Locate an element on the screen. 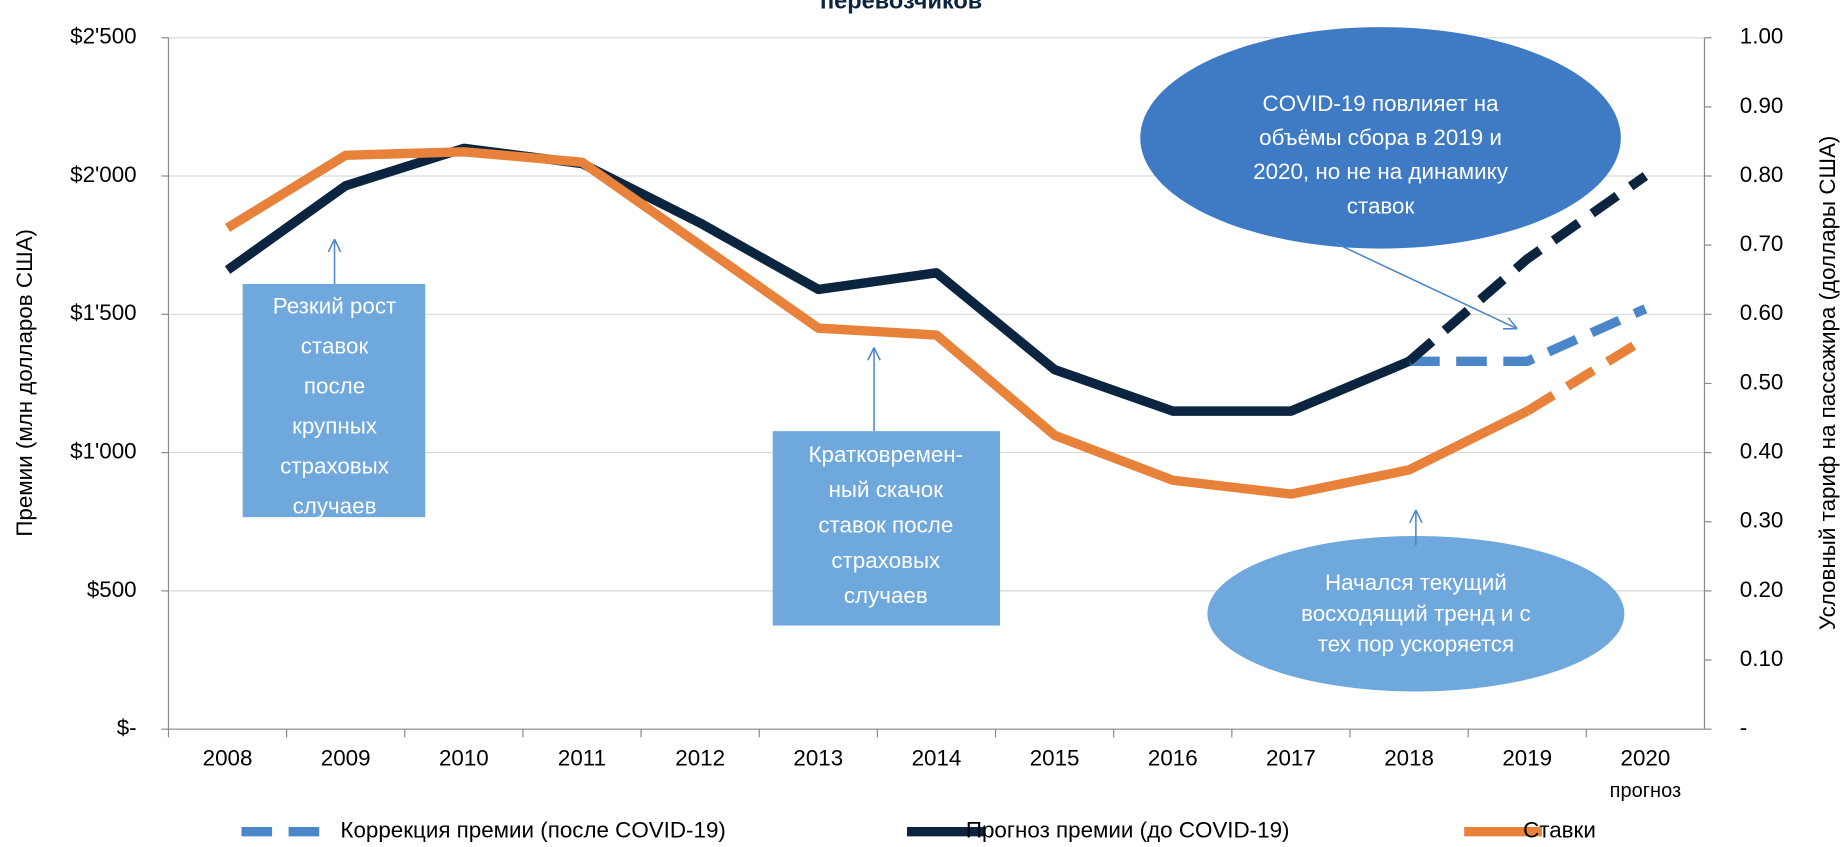 This screenshot has height=847, width=1847. x-tick-label: 2011 is located at coordinates (582, 758).